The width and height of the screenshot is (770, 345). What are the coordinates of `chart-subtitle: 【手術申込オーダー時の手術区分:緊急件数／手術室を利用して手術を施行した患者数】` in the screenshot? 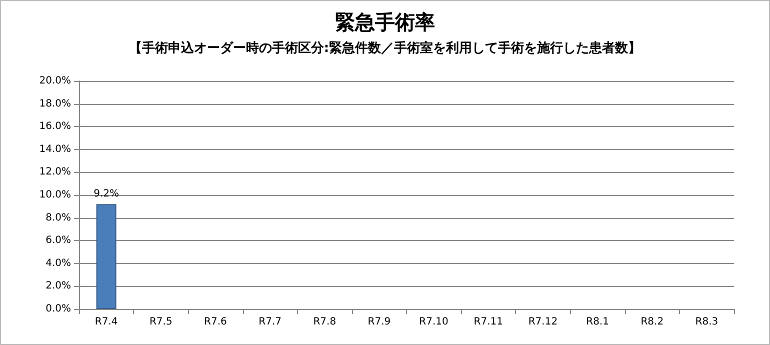 It's located at (385, 48).